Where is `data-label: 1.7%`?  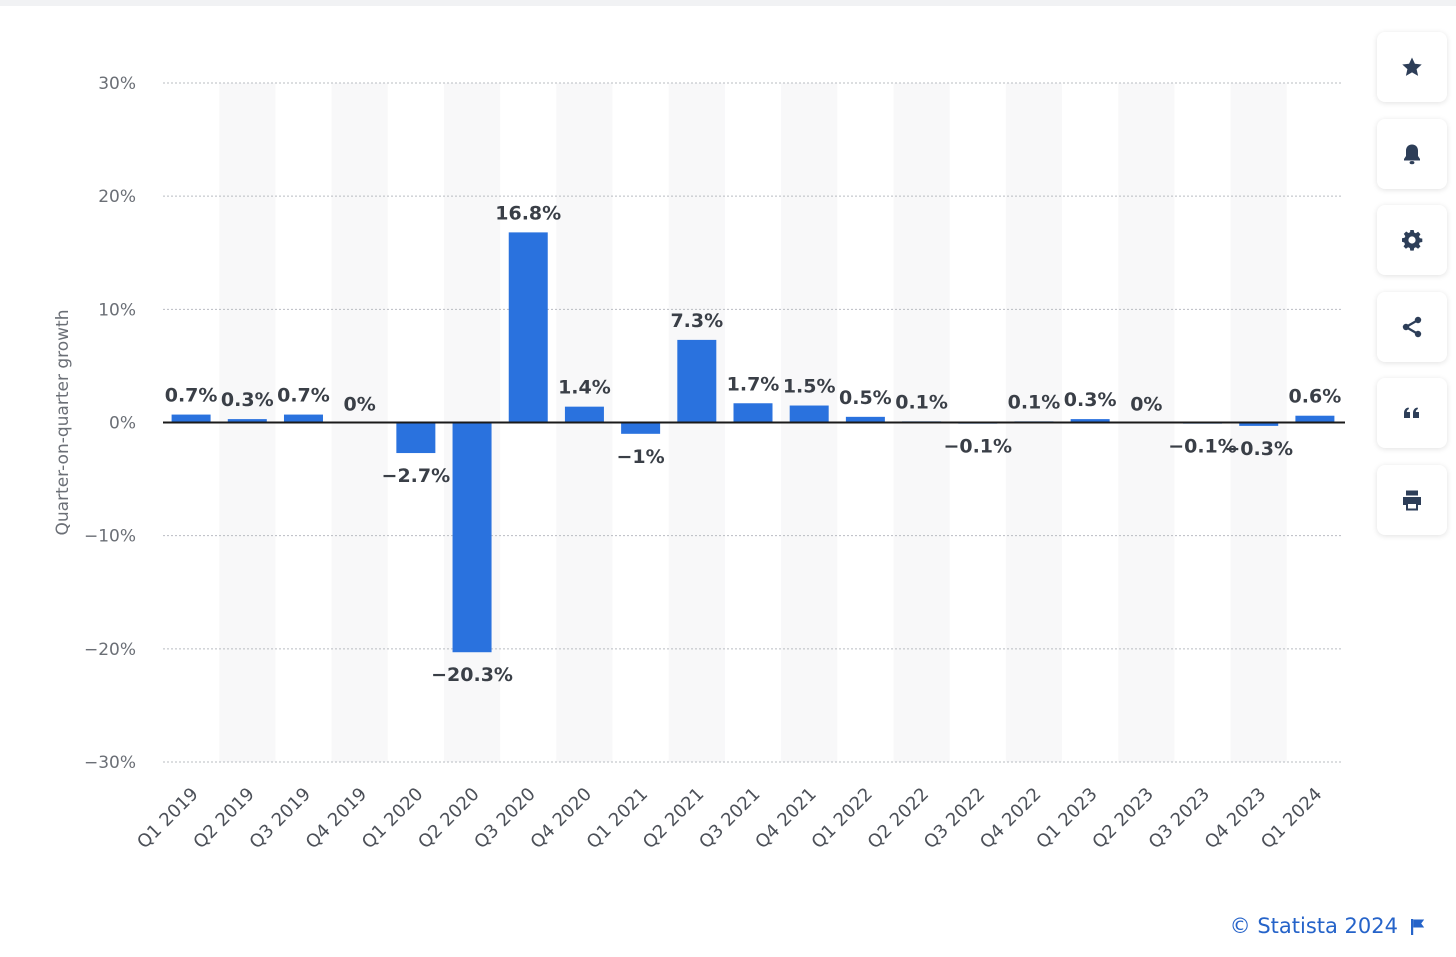
data-label: 1.7% is located at coordinates (753, 384).